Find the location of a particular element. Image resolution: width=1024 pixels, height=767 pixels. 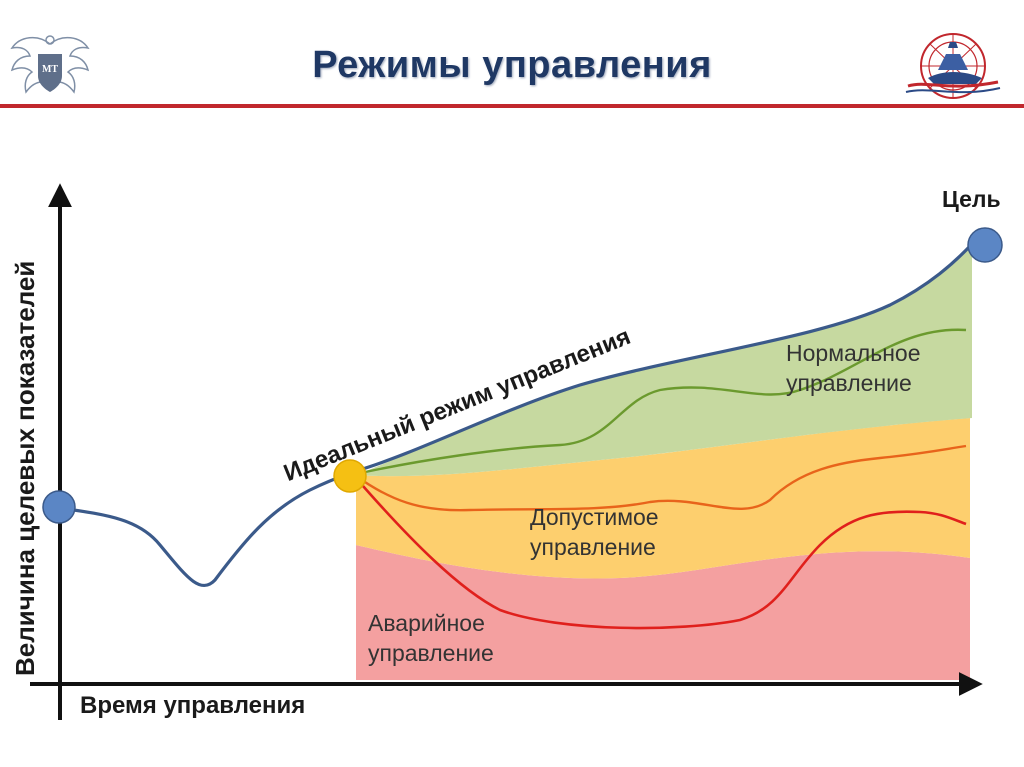

goal-label: Цель is located at coordinates (971, 199).